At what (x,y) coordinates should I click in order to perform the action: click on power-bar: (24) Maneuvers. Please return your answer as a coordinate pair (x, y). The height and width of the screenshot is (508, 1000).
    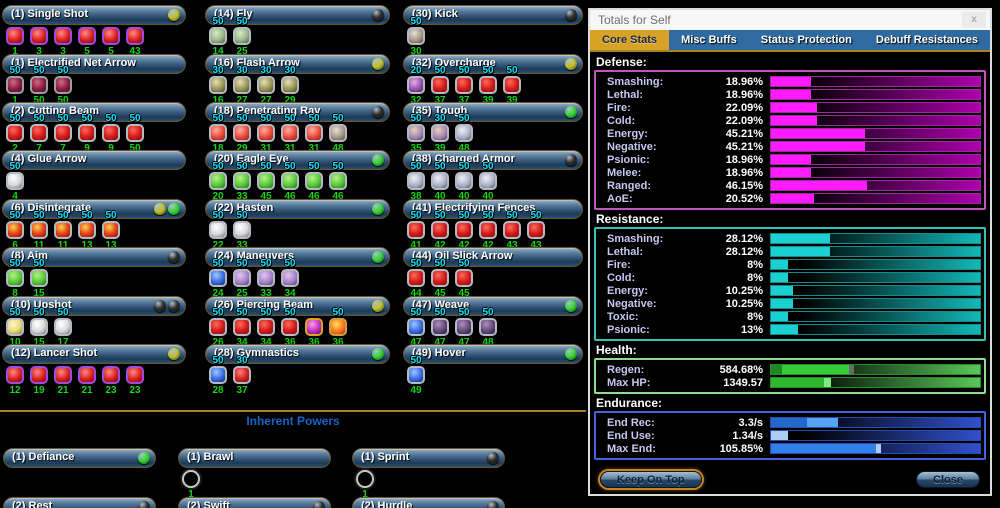
    Looking at the image, I should click on (297, 257).